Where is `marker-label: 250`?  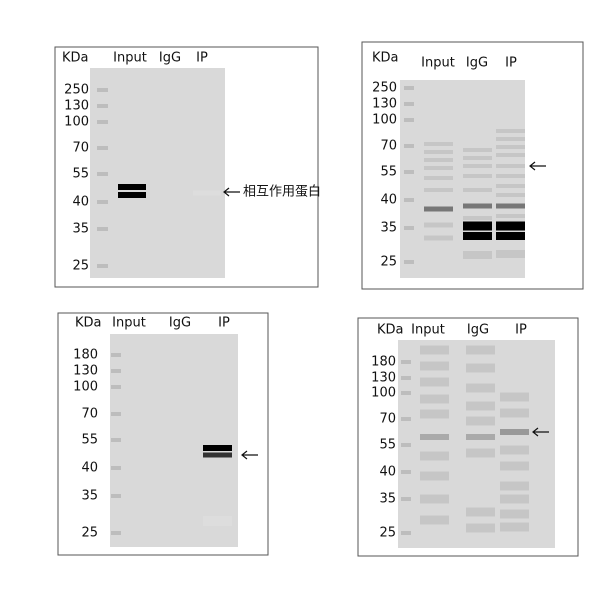 marker-label: 250 is located at coordinates (76, 90).